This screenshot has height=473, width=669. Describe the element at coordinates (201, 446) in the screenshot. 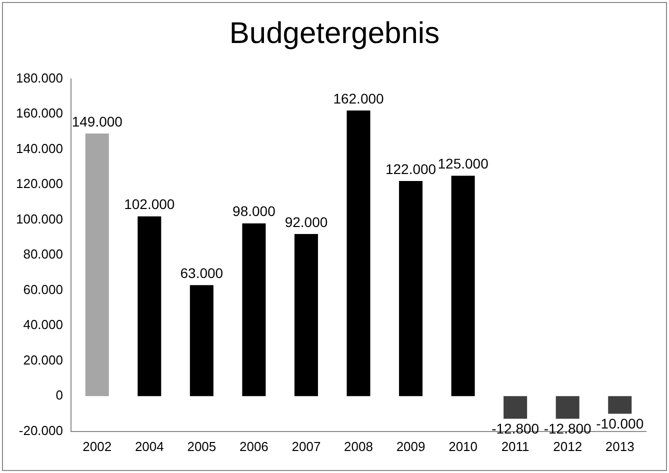

I see `x-tick-label: 2005` at that location.